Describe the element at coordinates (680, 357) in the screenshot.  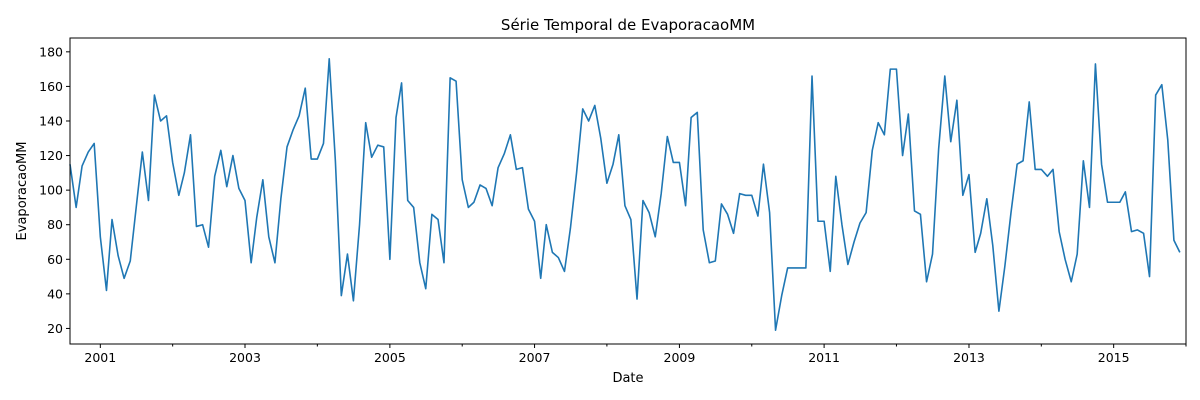
I see `x-tick-label: 2009` at that location.